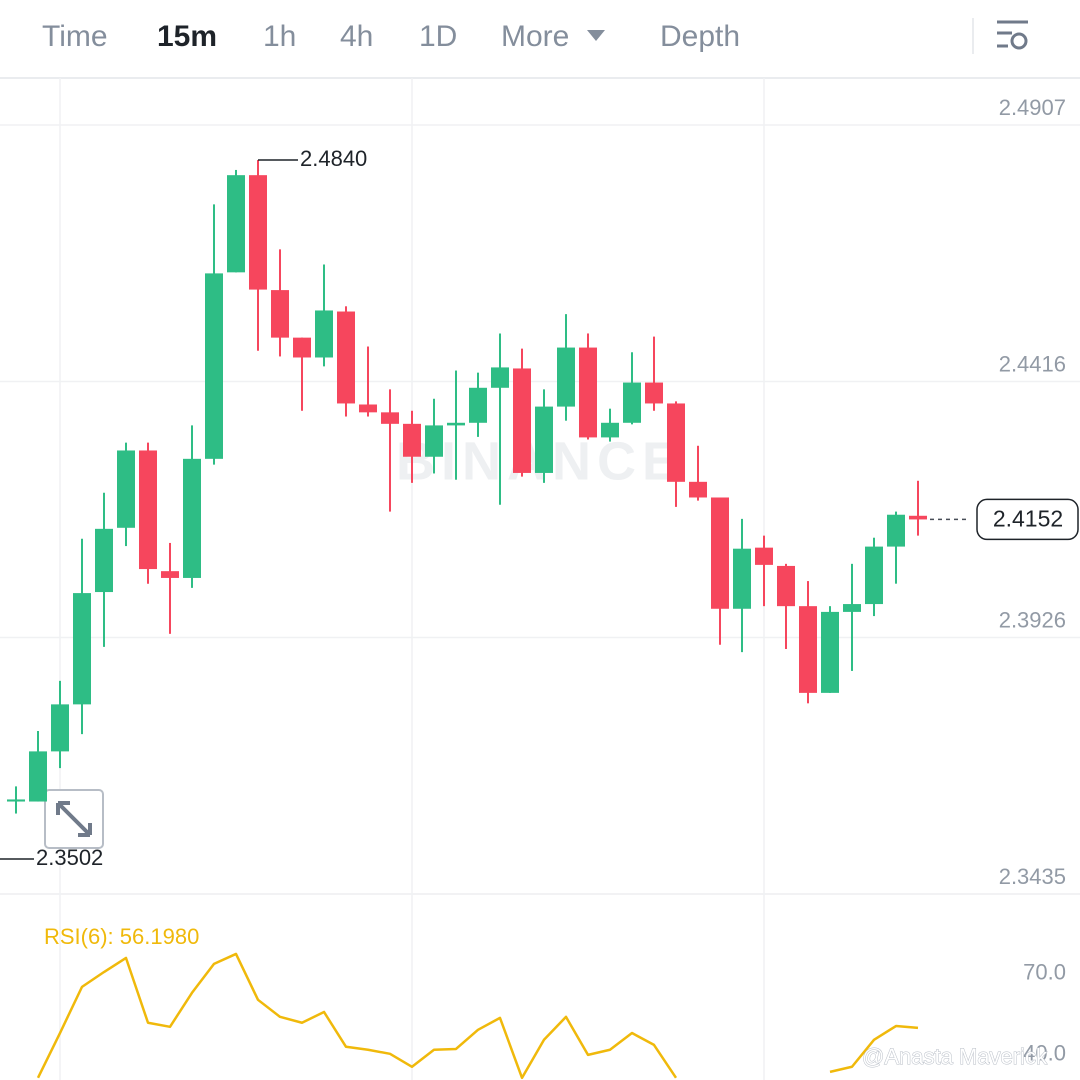 This screenshot has height=1080, width=1080. Describe the element at coordinates (1044, 1053) in the screenshot. I see `y-tick-label: 40.0` at that location.